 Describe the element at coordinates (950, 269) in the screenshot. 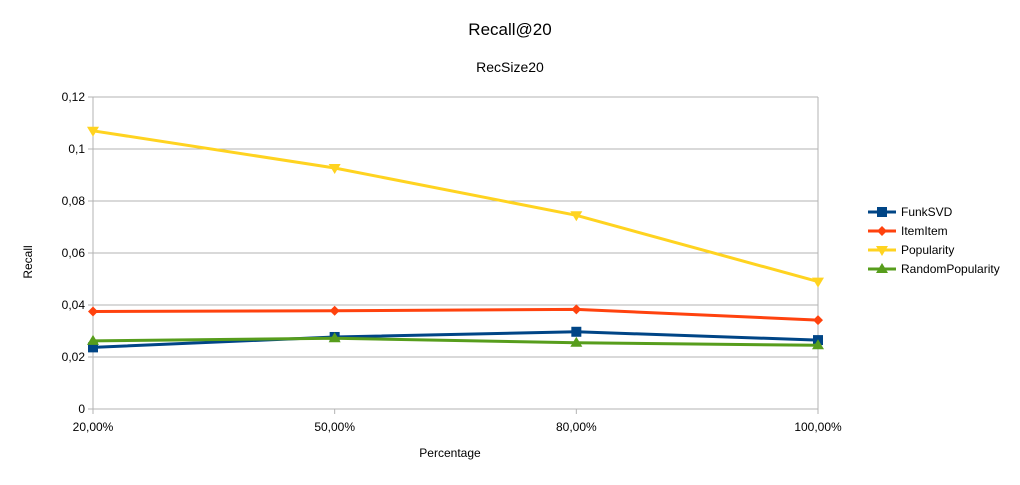

I see `legend-label-randompopularity: RandomPopularity` at that location.